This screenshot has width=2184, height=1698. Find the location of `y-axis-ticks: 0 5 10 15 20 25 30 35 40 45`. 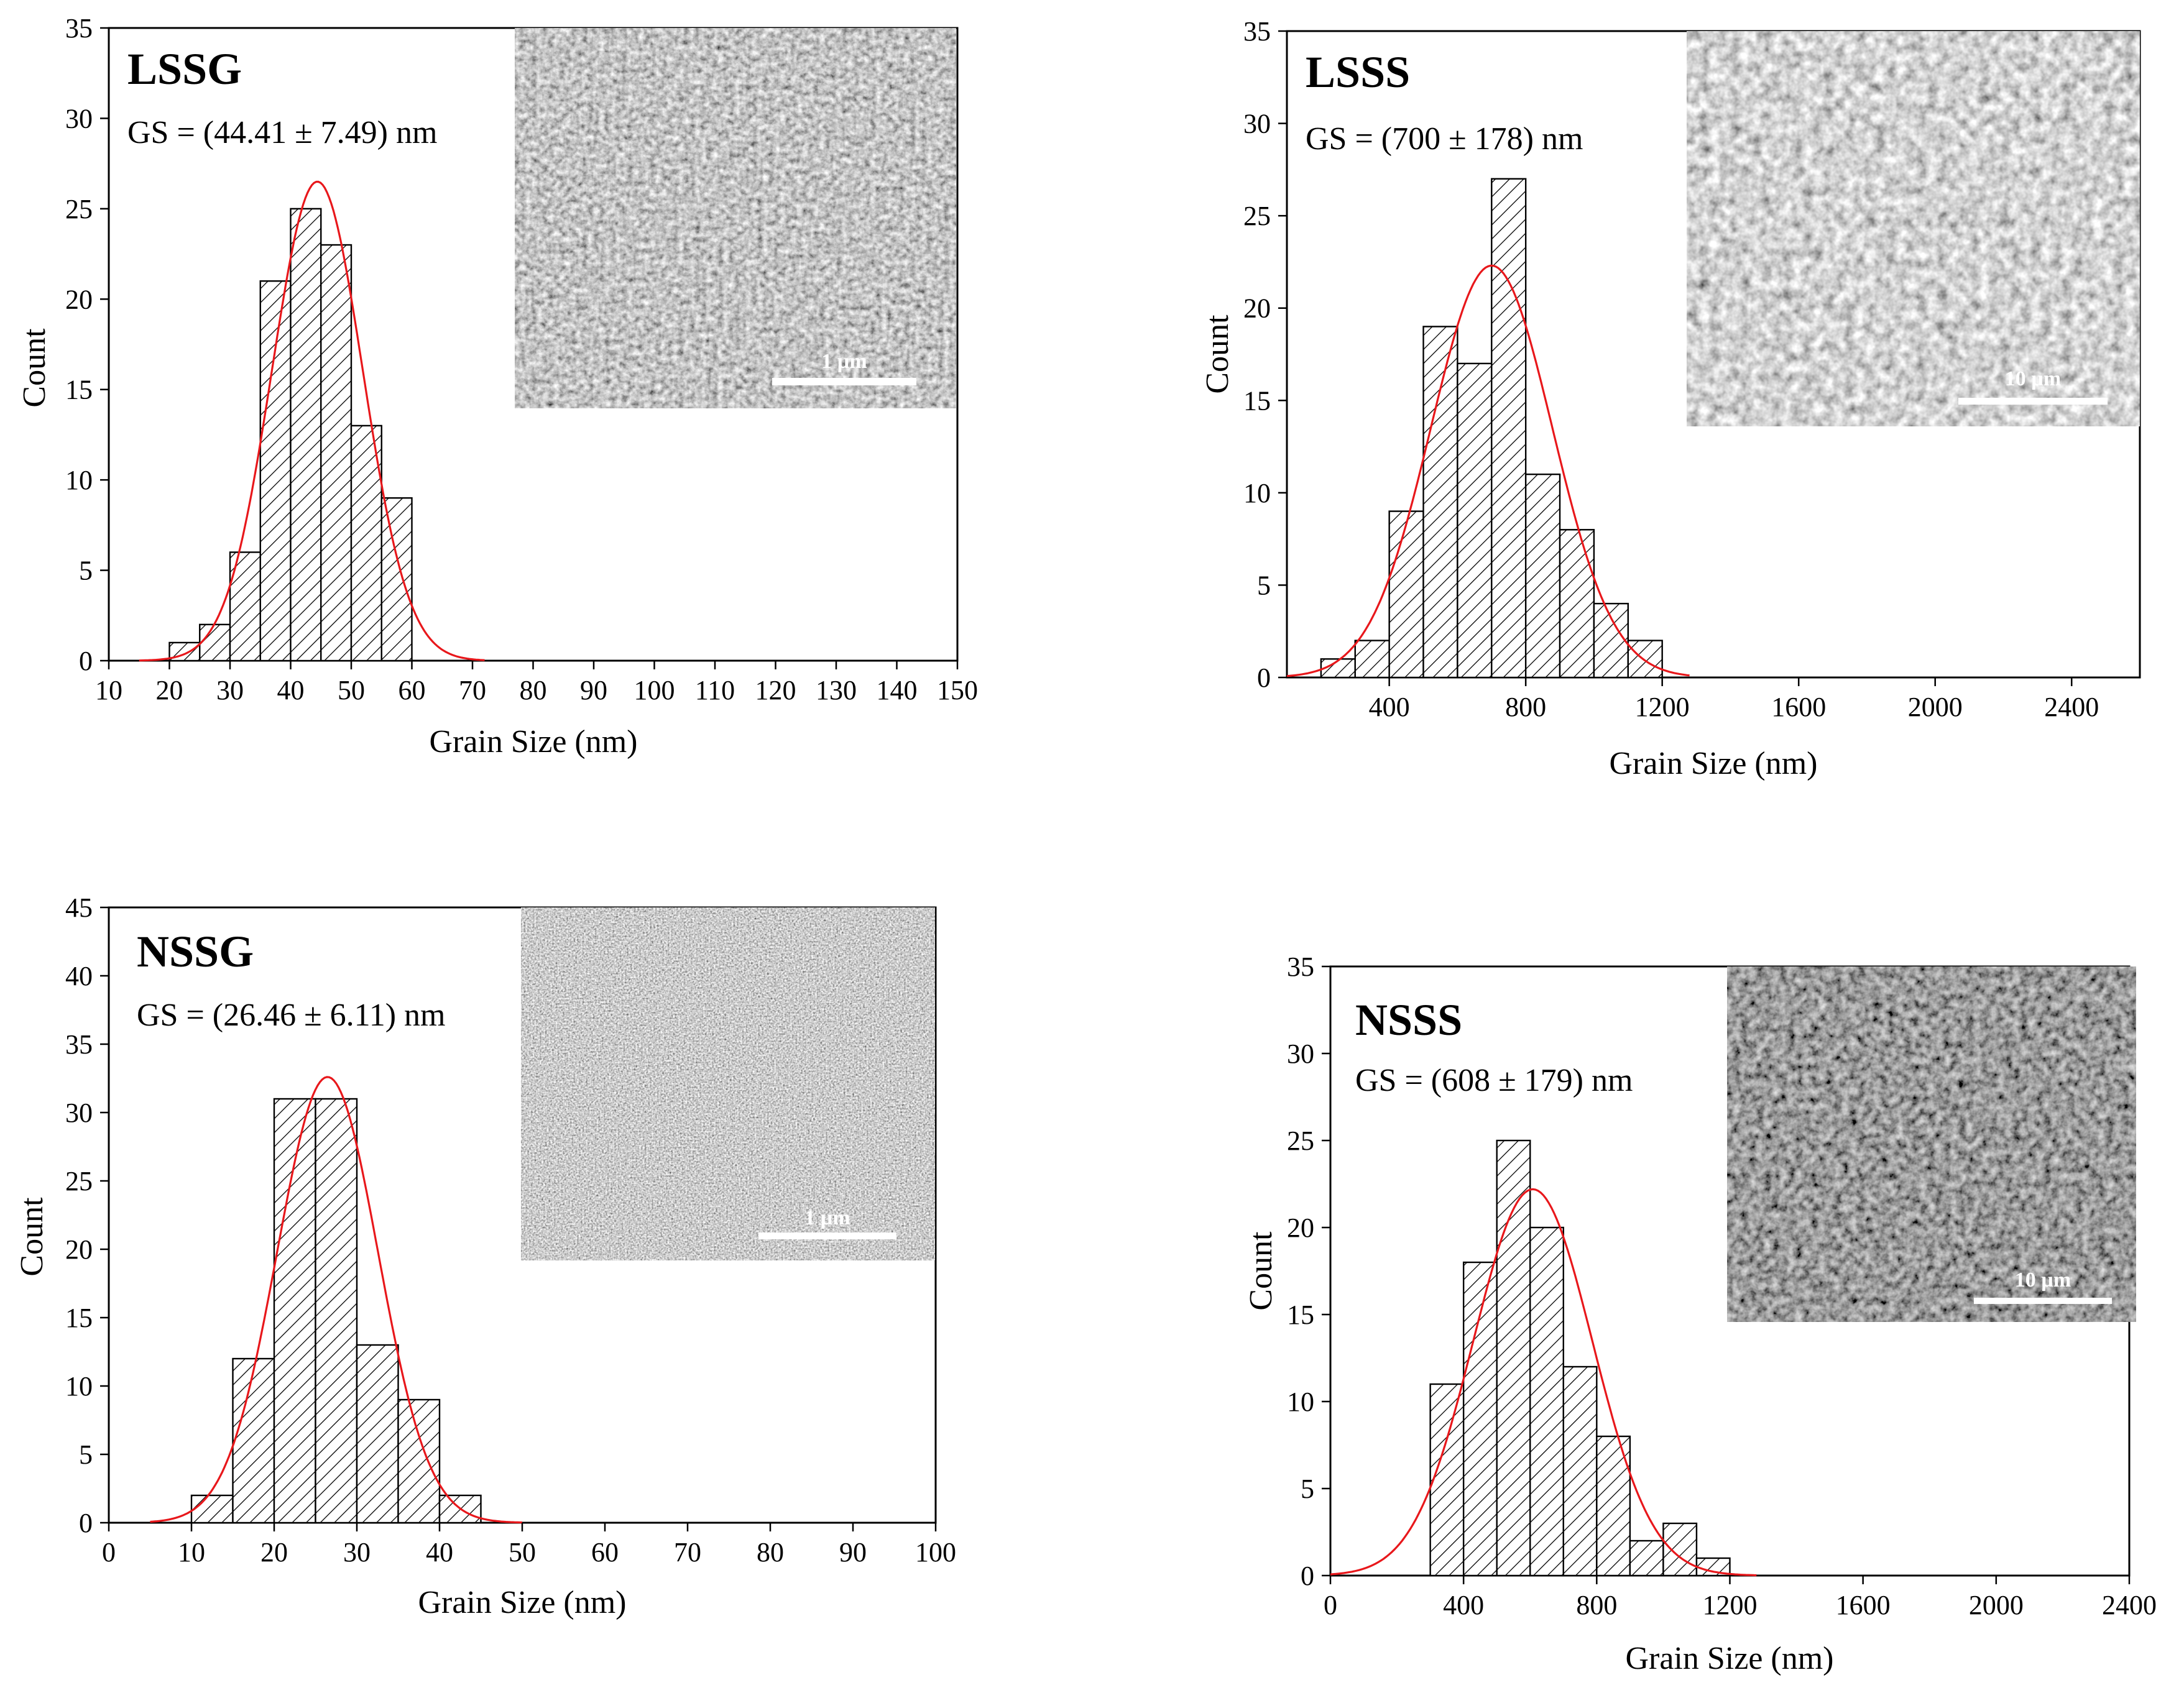

y-axis-ticks: 0 5 10 15 20 25 30 35 40 45 is located at coordinates (87, 1215).